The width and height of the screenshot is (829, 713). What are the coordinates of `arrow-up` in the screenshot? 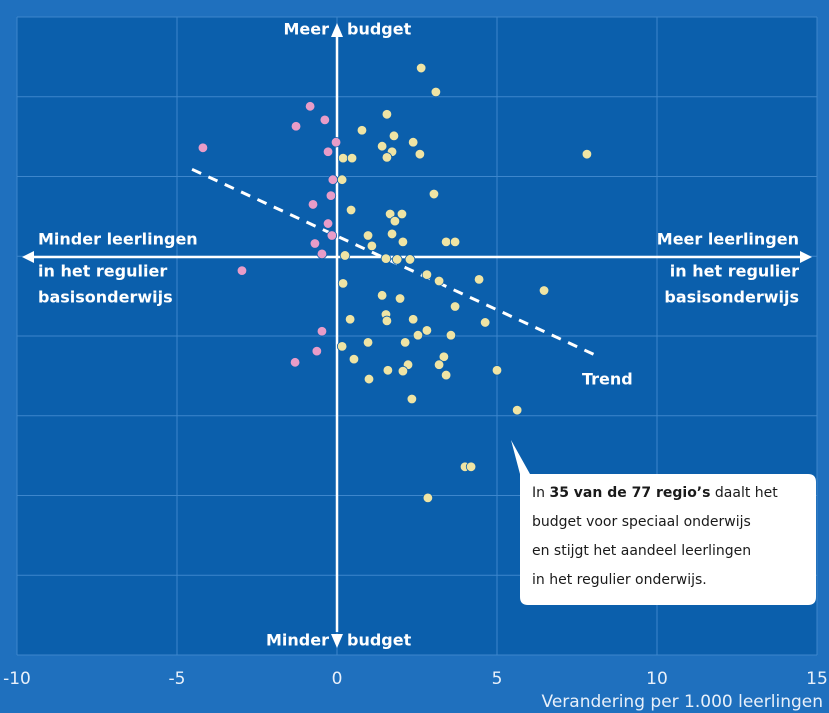 It's located at (337, 30).